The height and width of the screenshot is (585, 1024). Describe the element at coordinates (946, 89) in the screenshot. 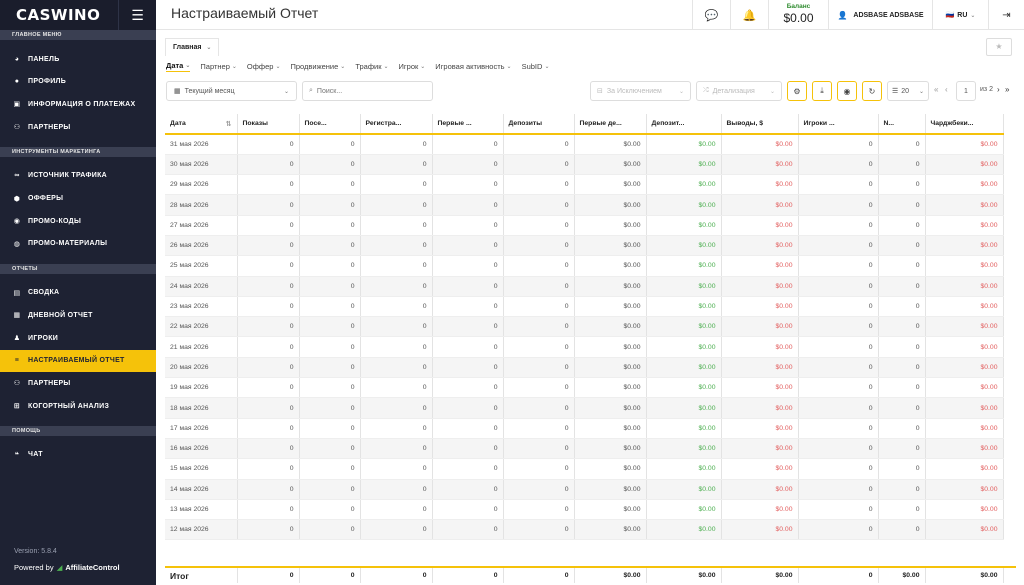

I see `prev-page-icon: ‹` at that location.